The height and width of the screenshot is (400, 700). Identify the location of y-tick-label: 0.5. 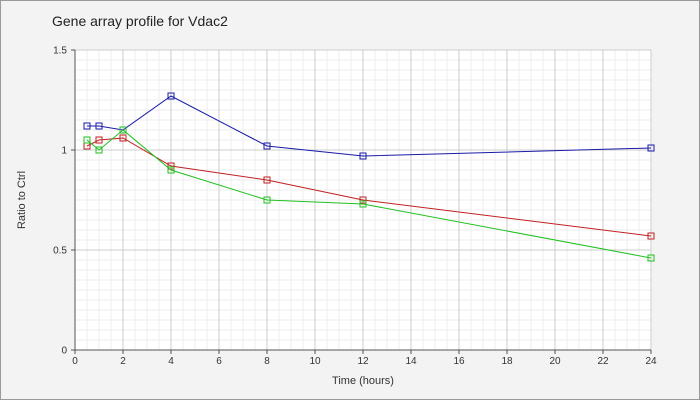
(60, 251).